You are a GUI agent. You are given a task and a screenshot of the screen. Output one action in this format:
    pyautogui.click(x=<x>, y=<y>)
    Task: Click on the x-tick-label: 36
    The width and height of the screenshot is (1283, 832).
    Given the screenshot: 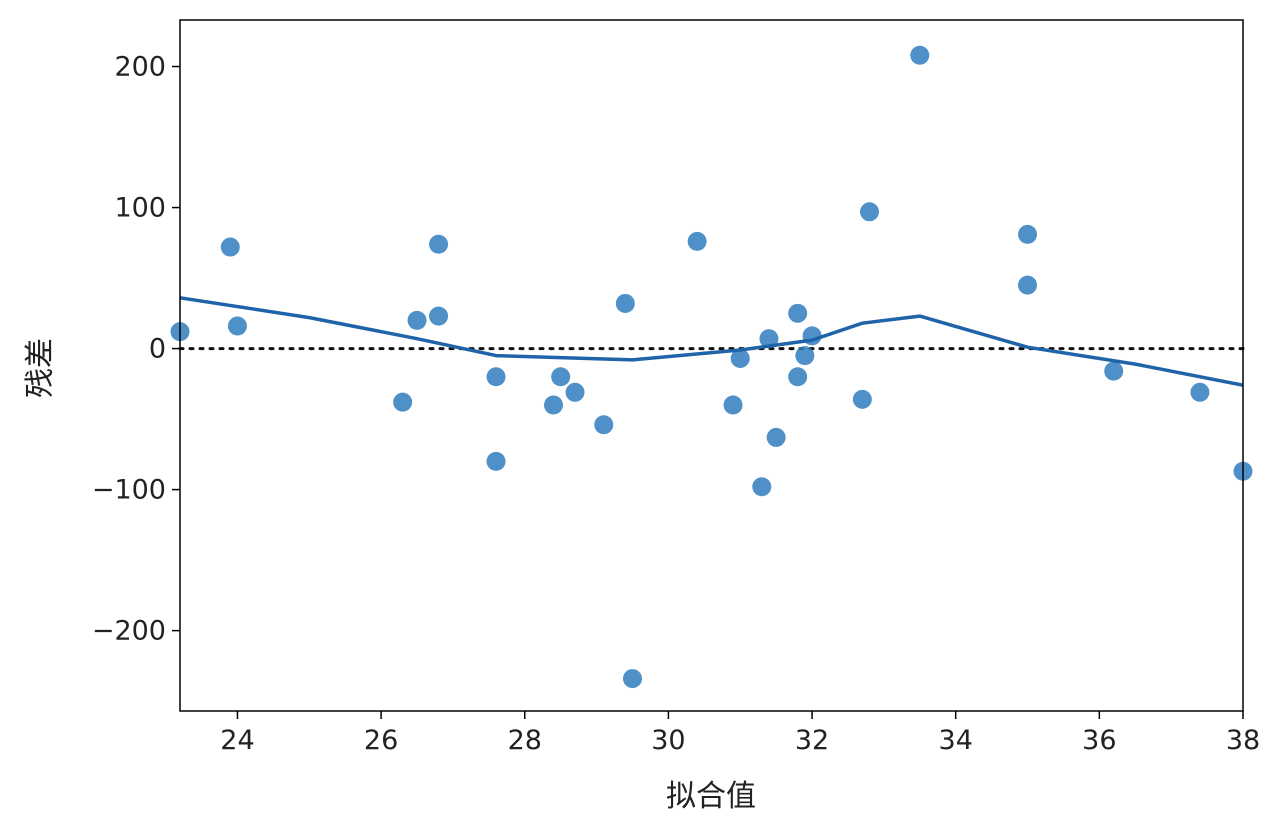 What is the action you would take?
    pyautogui.click(x=1099, y=740)
    